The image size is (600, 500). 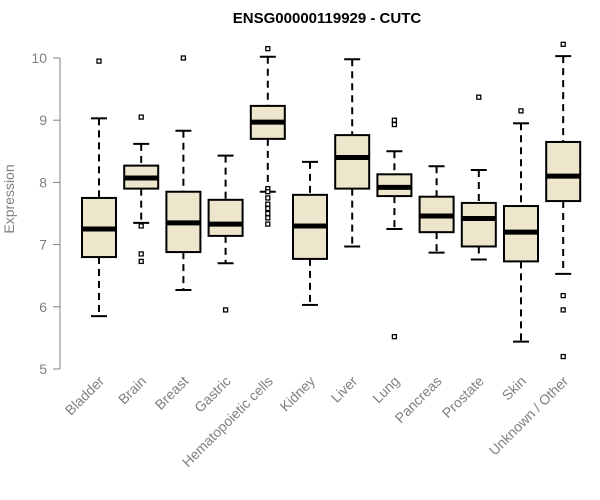 What do you see at coordinates (521, 225) in the screenshot?
I see `box-skin` at bounding box center [521, 225].